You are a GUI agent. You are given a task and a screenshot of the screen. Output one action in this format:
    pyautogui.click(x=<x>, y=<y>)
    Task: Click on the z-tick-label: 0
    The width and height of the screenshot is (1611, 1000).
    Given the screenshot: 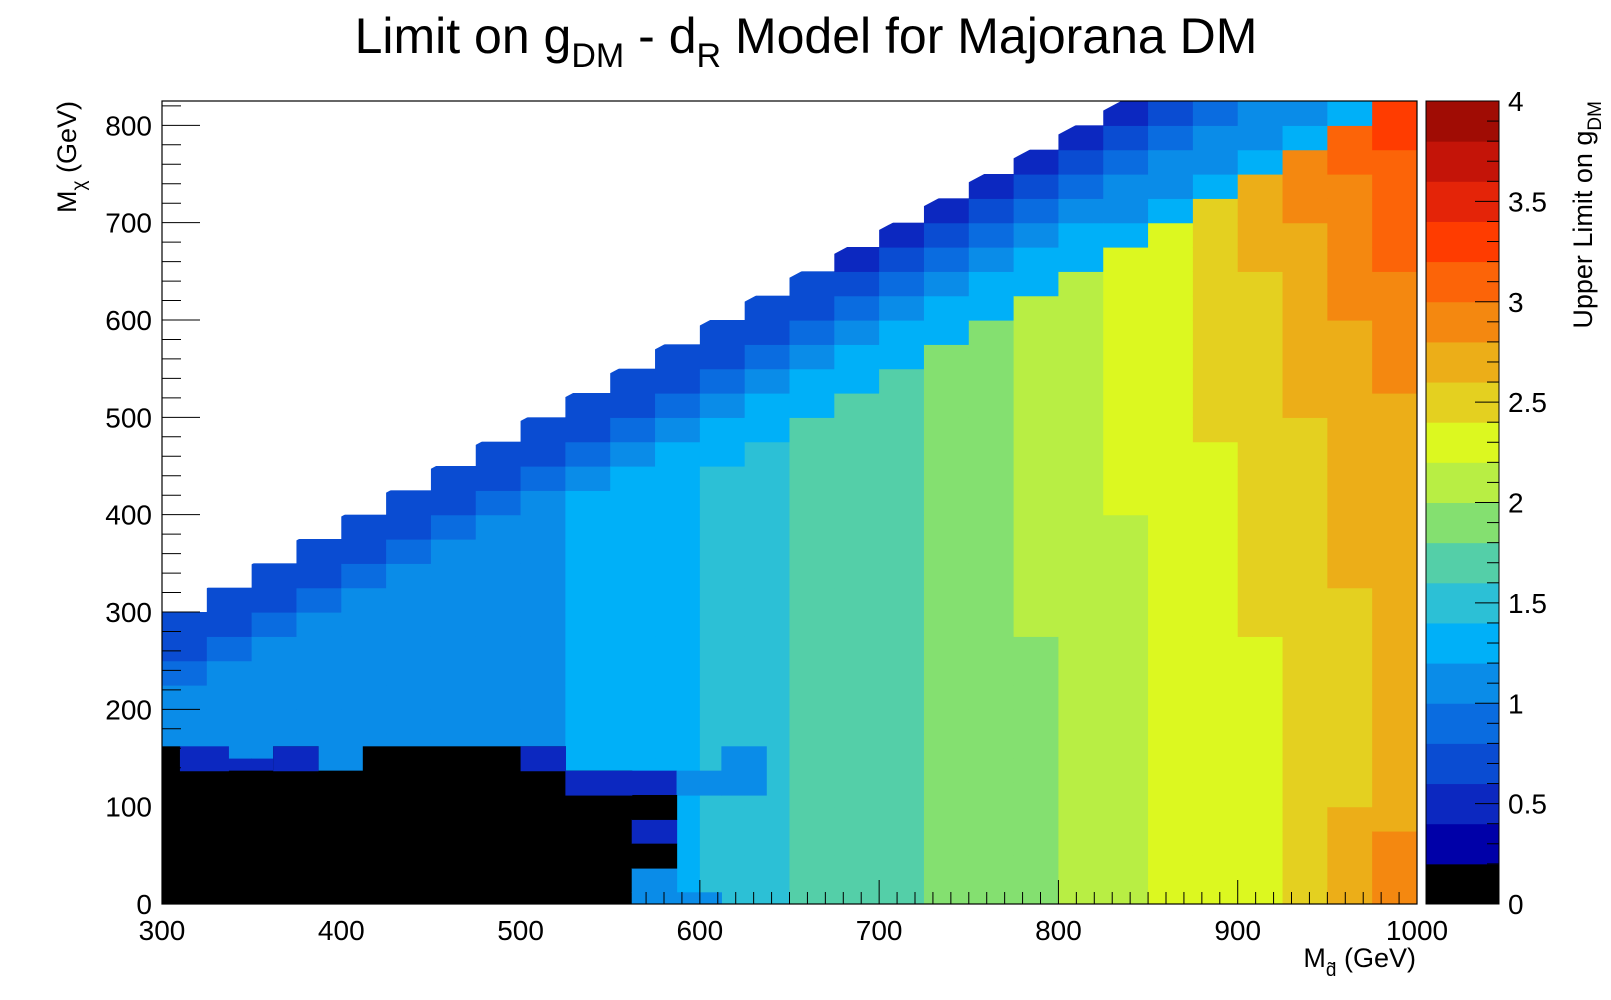 What is the action you would take?
    pyautogui.click(x=1516, y=904)
    